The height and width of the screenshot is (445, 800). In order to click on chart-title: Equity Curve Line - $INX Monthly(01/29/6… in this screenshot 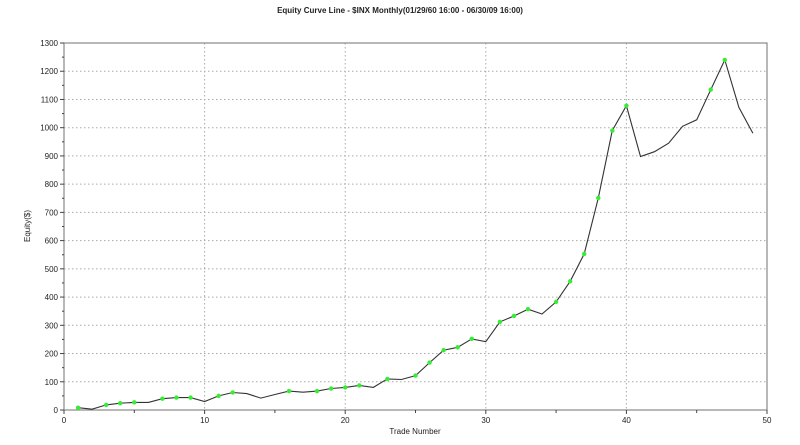, I will do `click(400, 10)`.